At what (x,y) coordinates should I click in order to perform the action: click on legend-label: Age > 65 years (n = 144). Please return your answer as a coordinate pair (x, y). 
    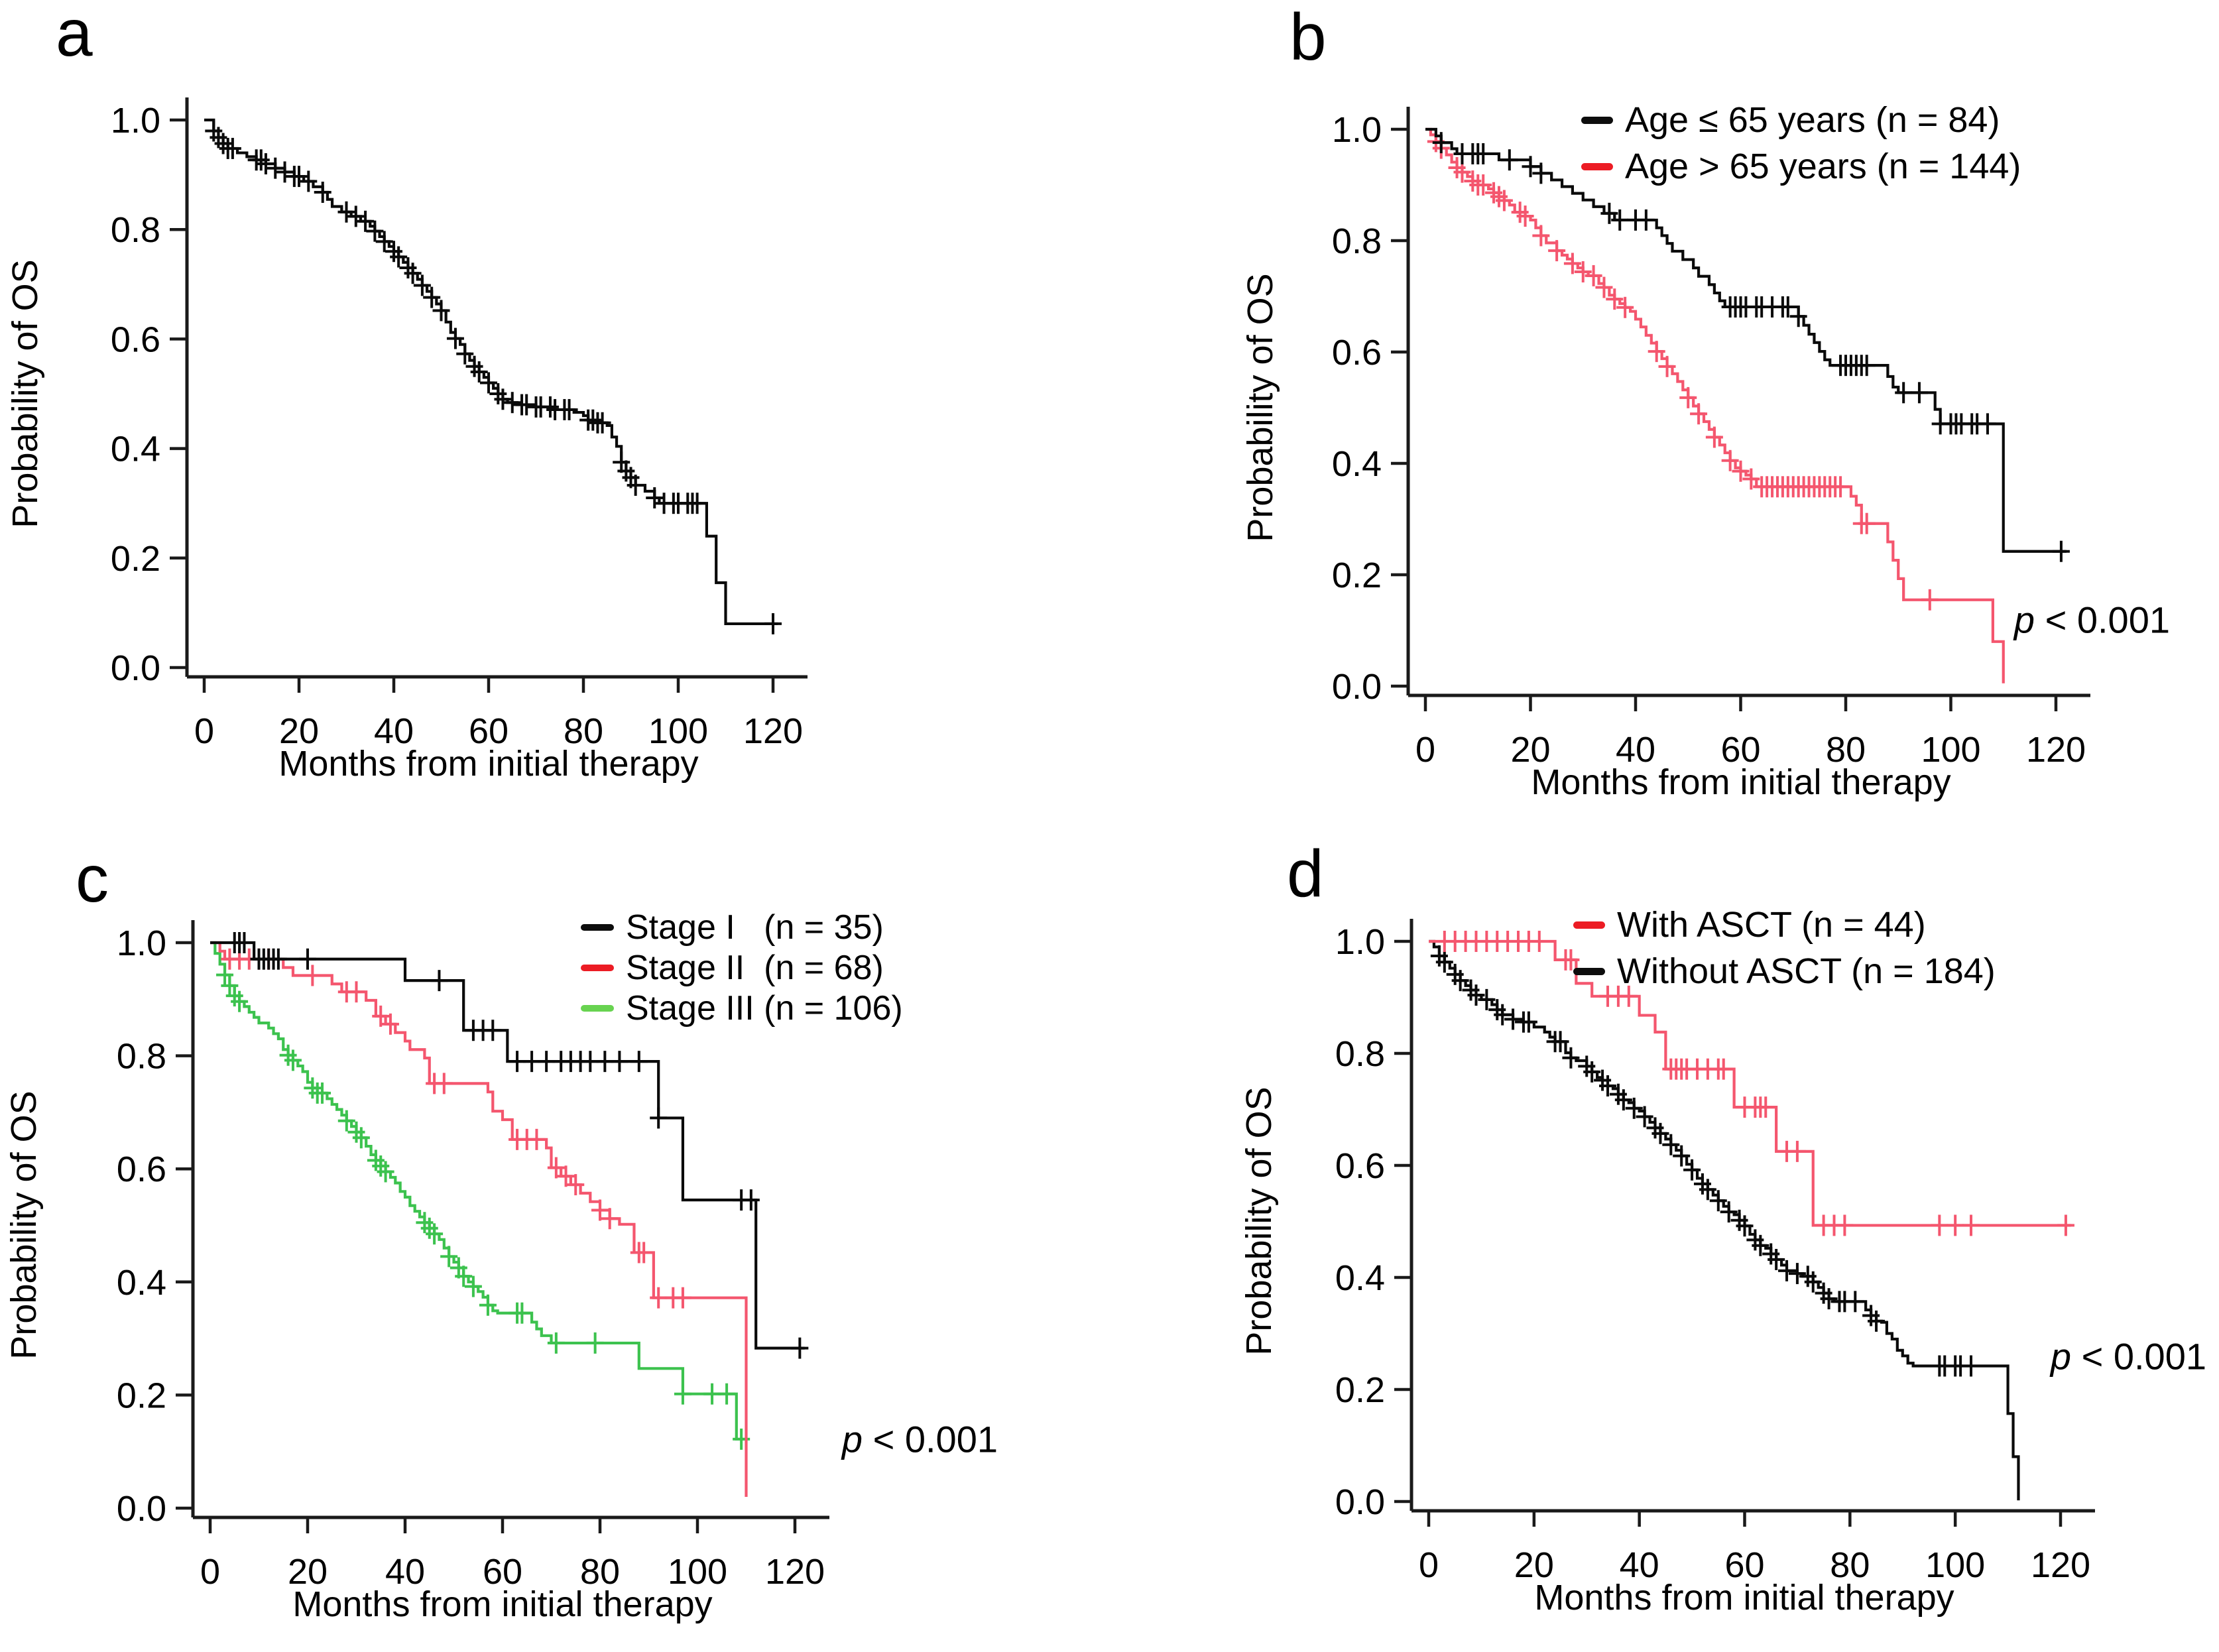
    Looking at the image, I should click on (1823, 166).